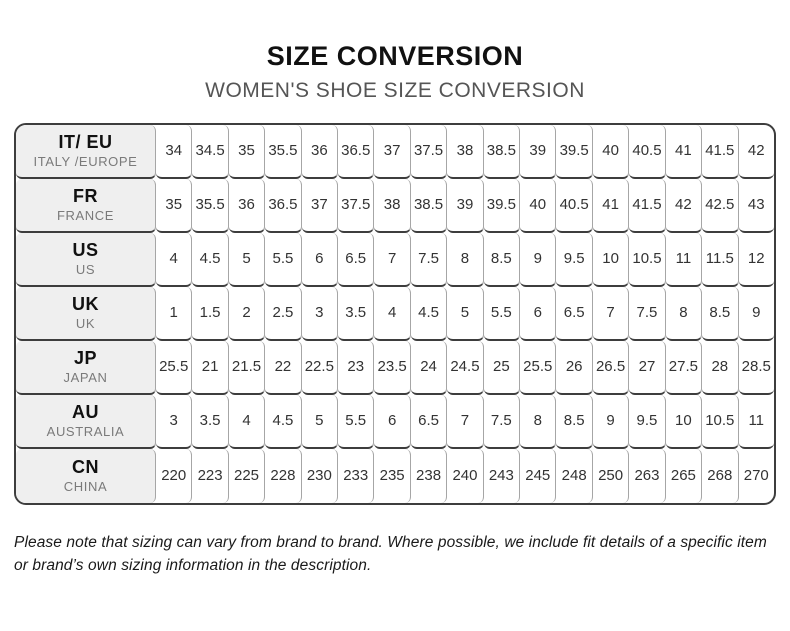 The height and width of the screenshot is (631, 790). What do you see at coordinates (85, 358) in the screenshot?
I see `row-code: JP` at bounding box center [85, 358].